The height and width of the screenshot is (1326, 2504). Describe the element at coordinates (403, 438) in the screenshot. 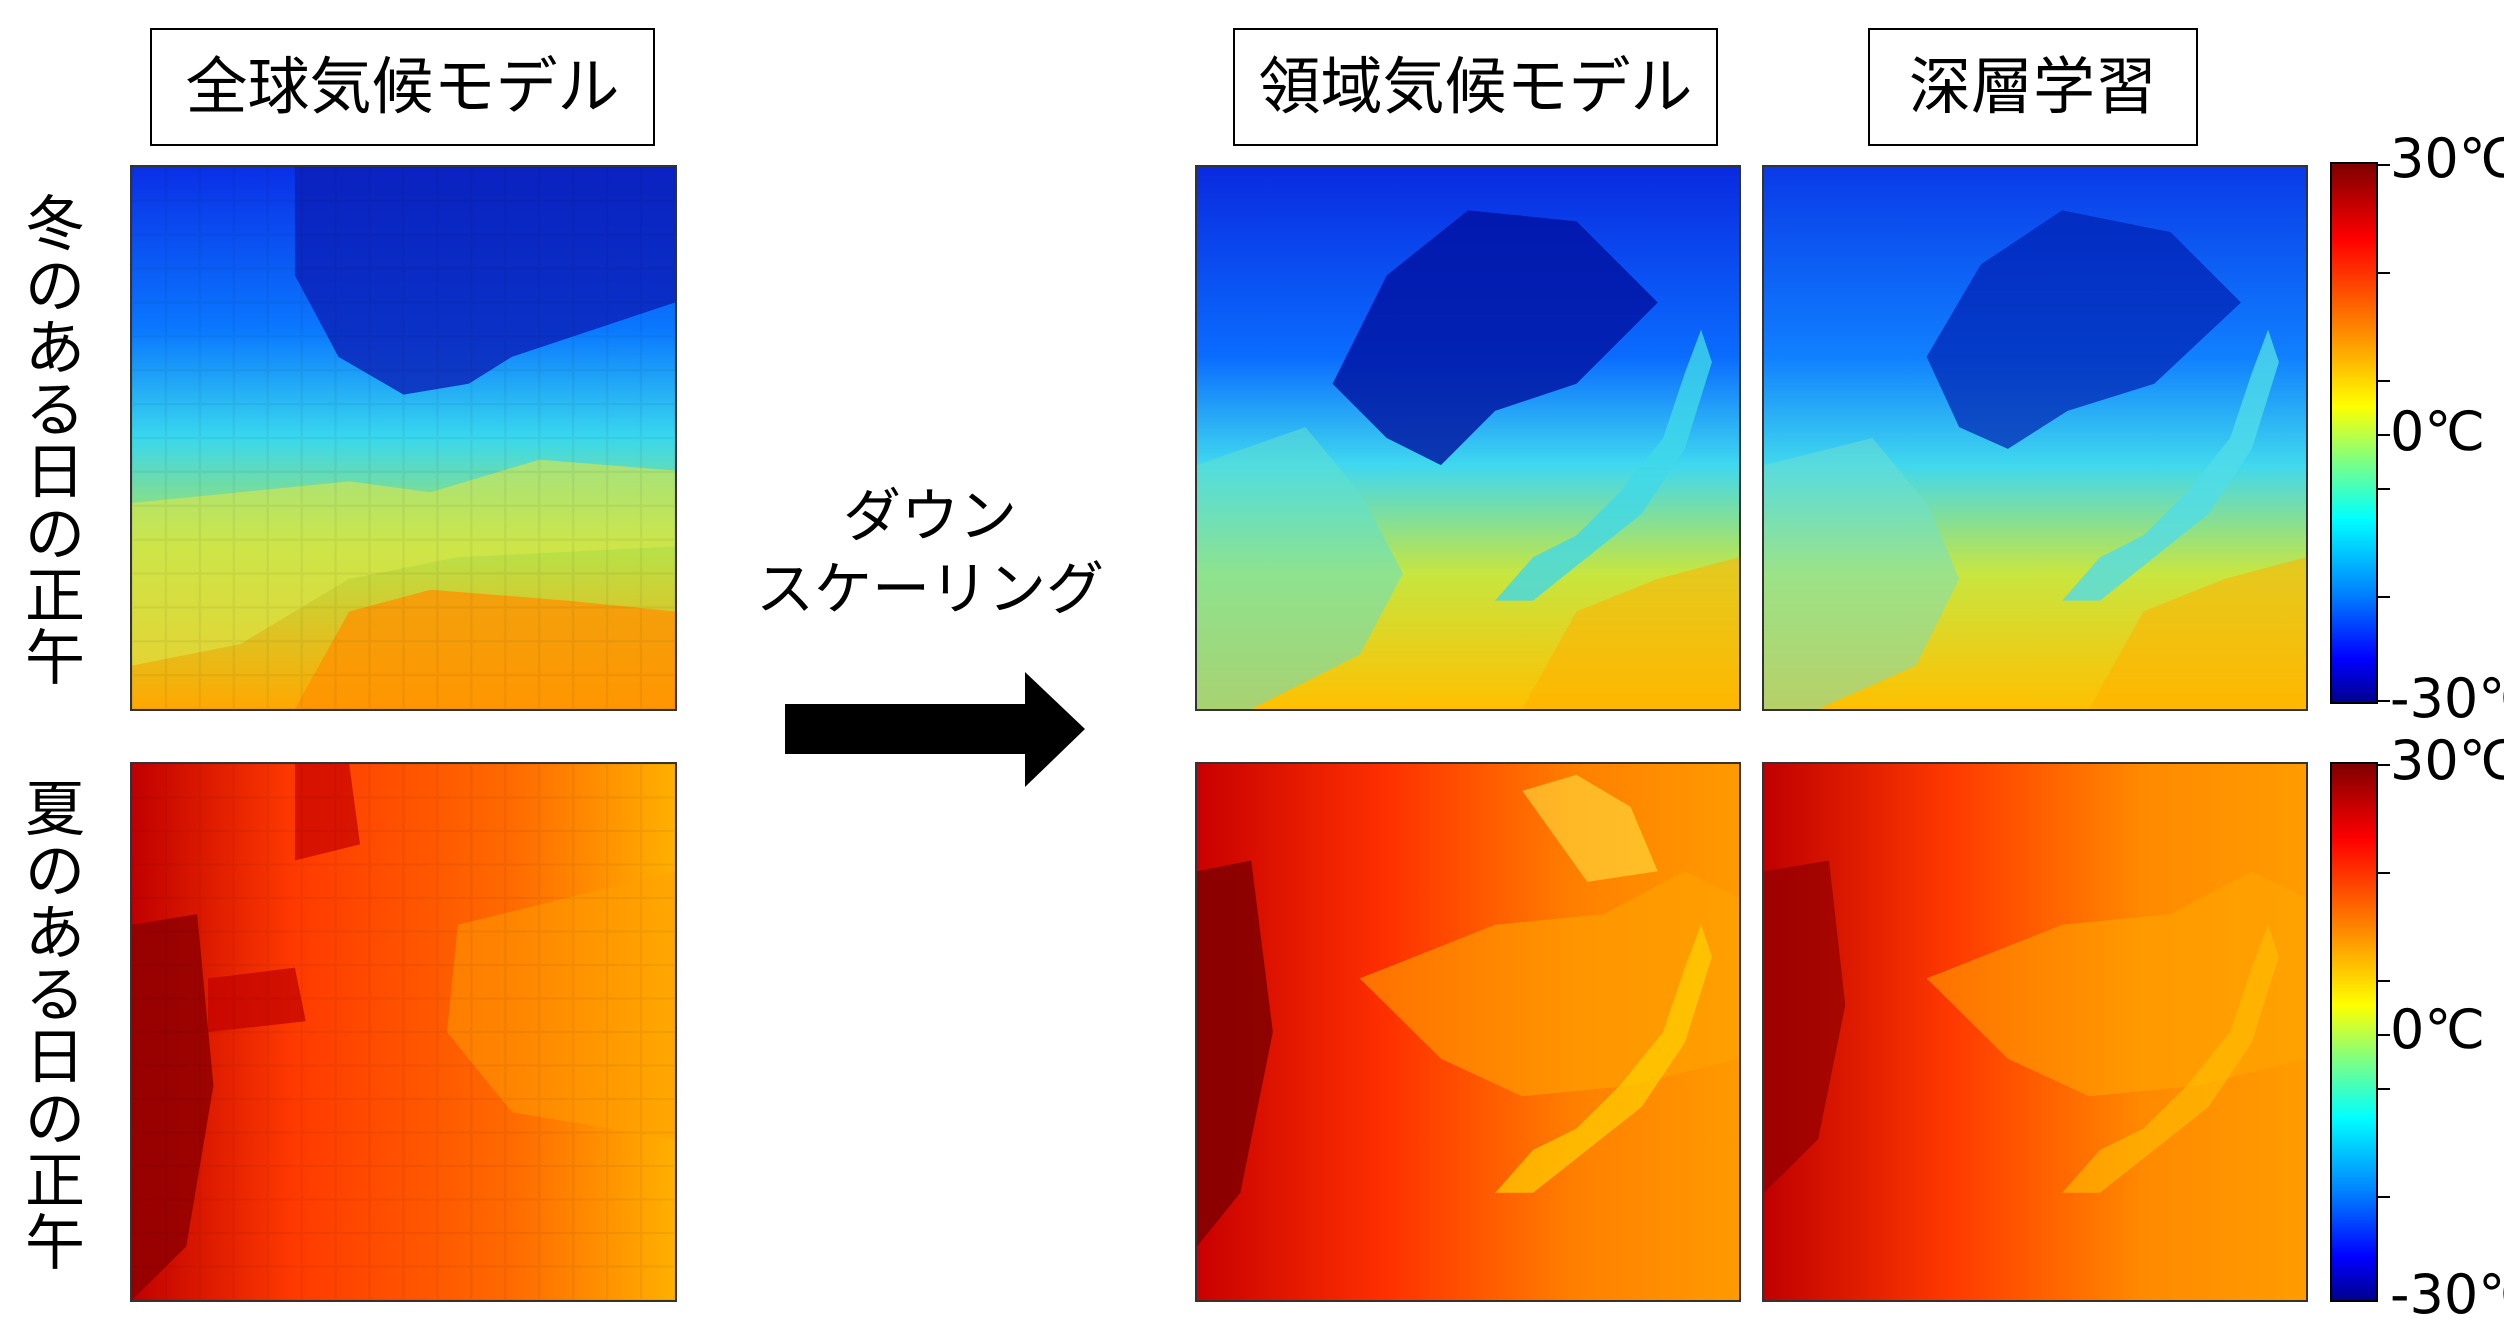

I see `gcm-winter-map` at that location.